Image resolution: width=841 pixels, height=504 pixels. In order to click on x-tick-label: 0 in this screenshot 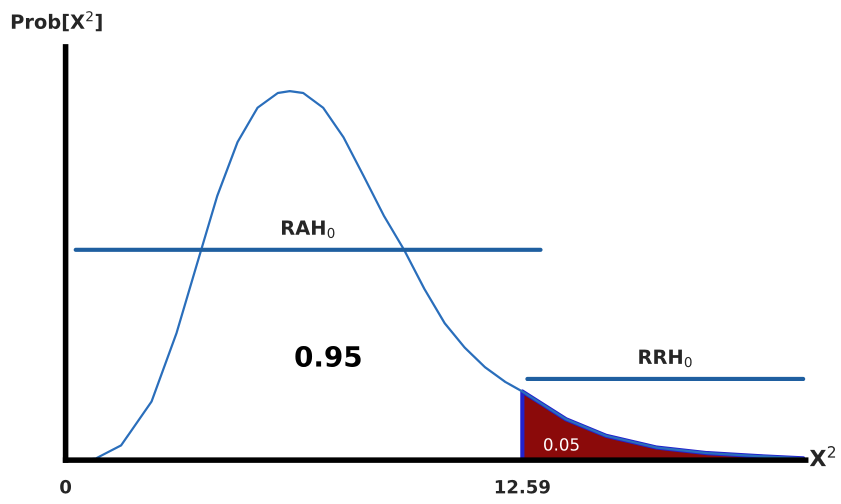, I will do `click(66, 487)`.